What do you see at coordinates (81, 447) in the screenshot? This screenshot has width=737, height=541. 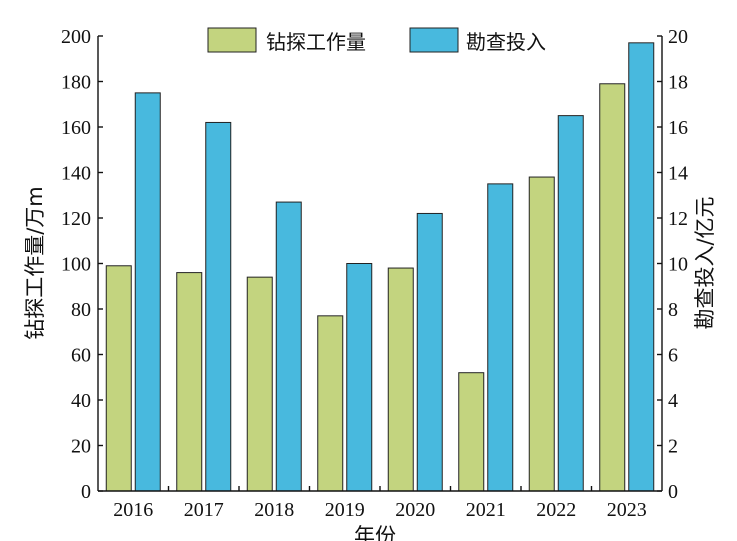 I see `y-left-tick-label: 20` at bounding box center [81, 447].